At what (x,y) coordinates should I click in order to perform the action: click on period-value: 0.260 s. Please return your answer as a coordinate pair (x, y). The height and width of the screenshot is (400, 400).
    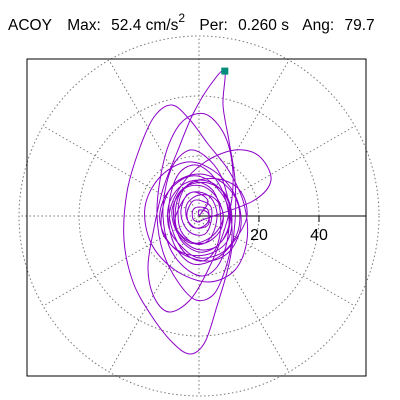
    Looking at the image, I should click on (263, 25).